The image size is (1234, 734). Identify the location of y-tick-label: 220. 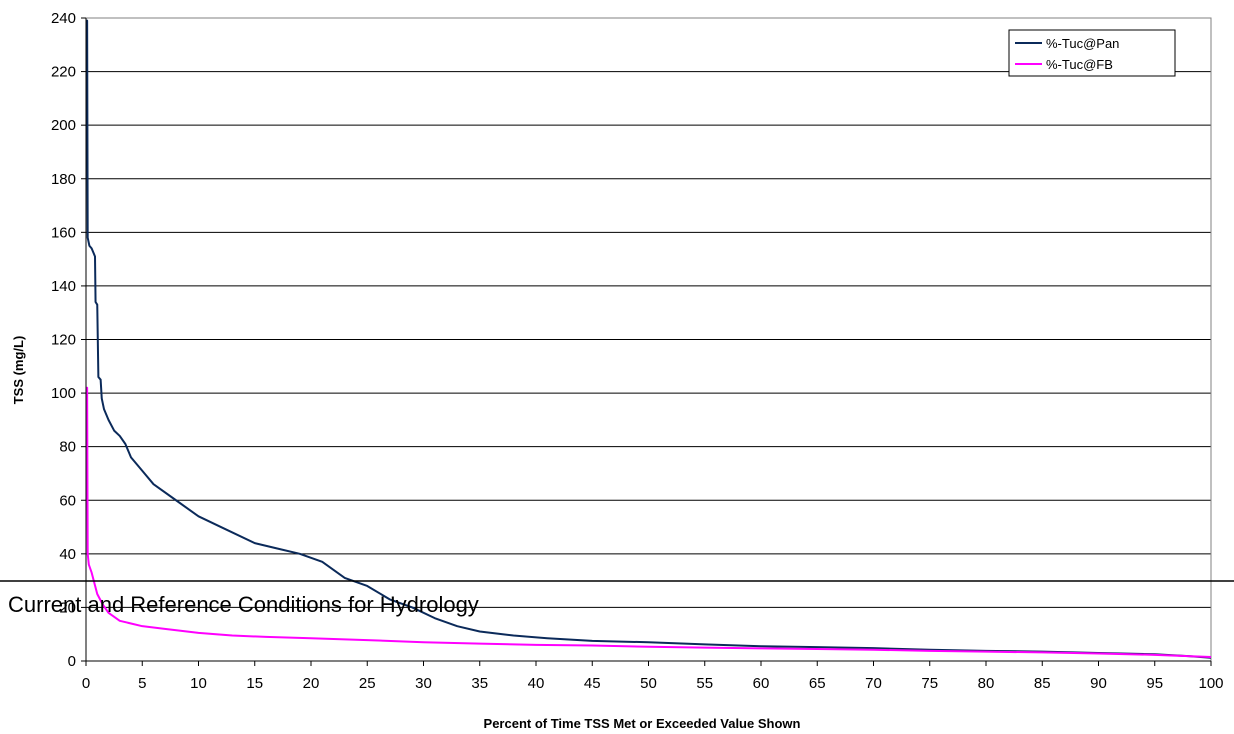
(63, 72).